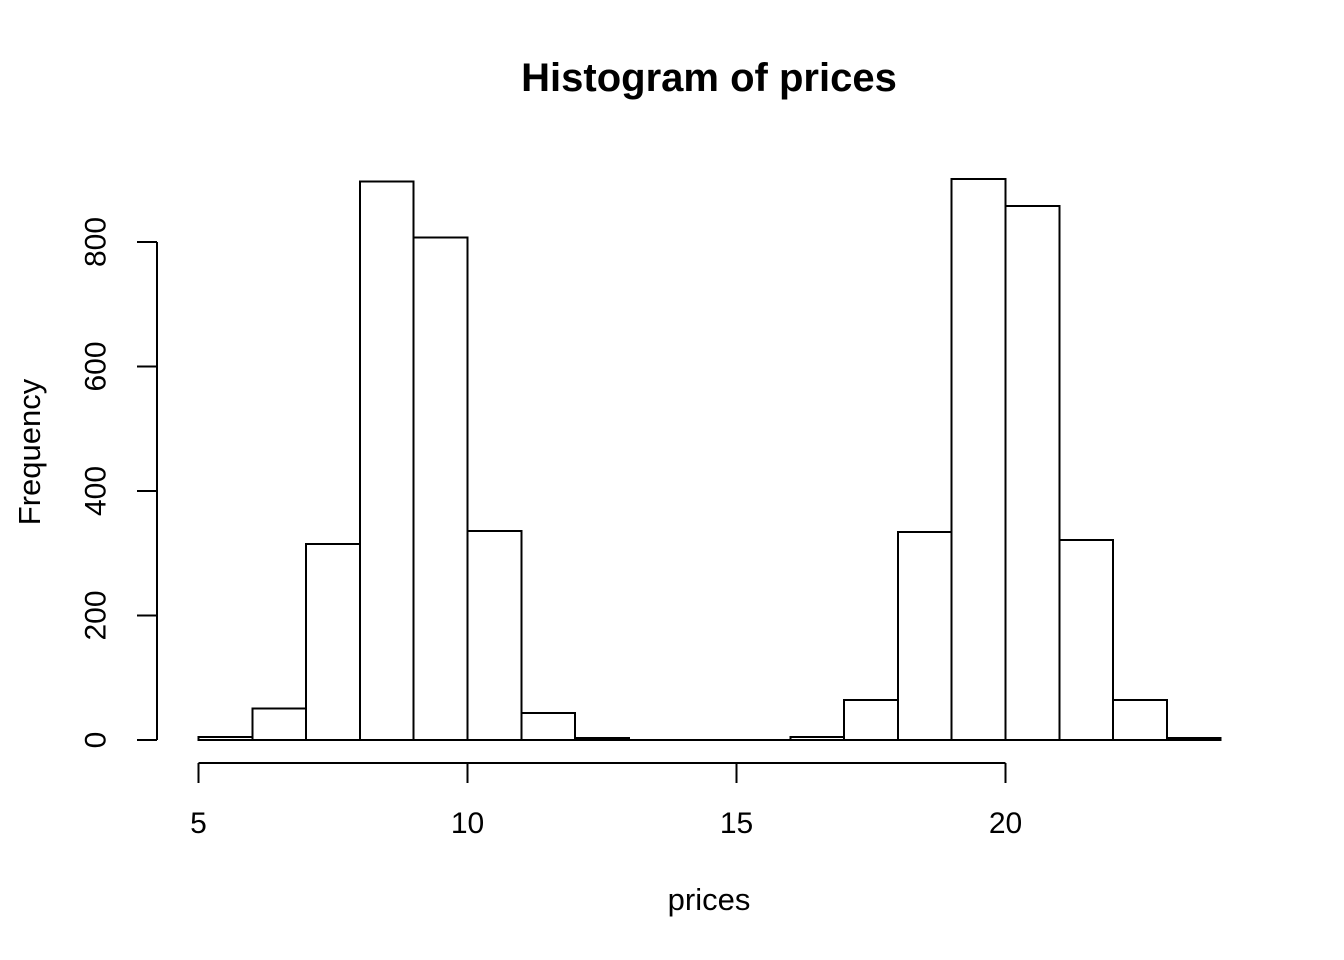 This screenshot has height=960, width=1344. Describe the element at coordinates (96, 491) in the screenshot. I see `y-tick-label: 400` at that location.